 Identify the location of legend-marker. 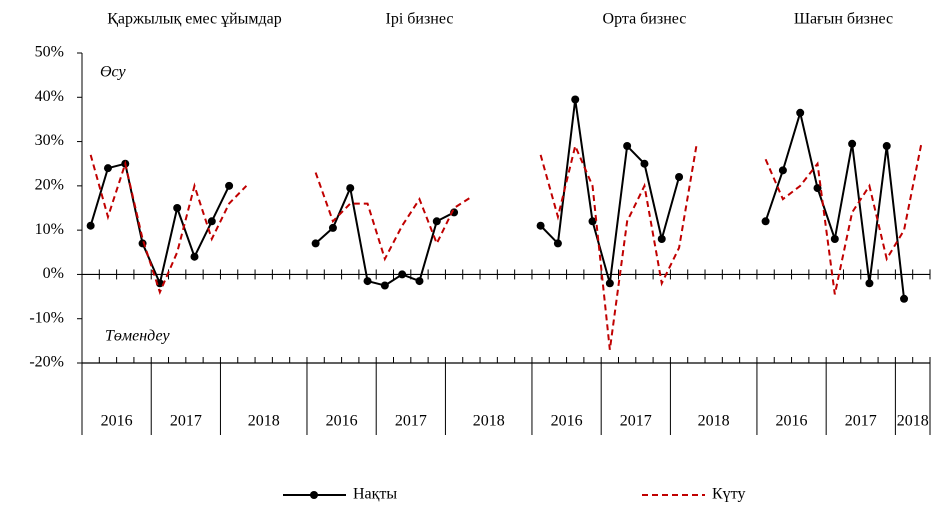
(314, 495).